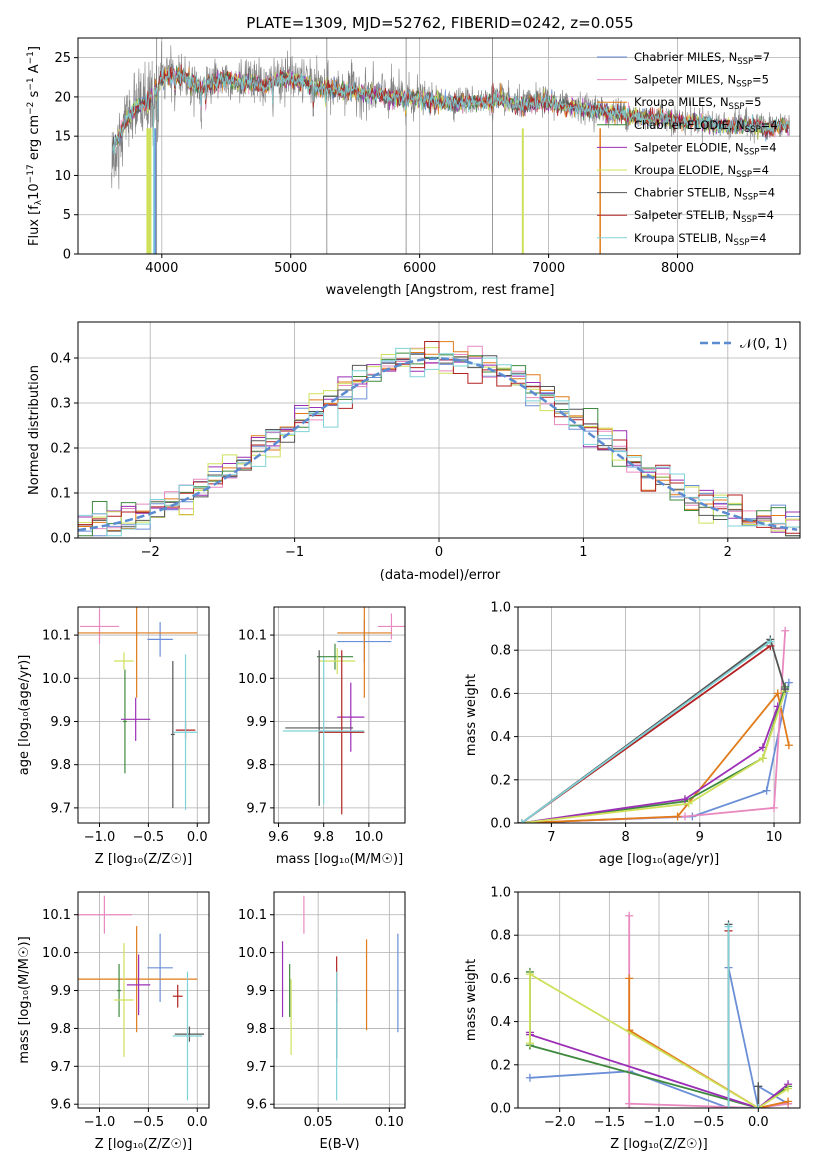  Describe the element at coordinates (149, 1122) in the screenshot. I see `mass-vs-z-xtick-label: −0.5` at that location.